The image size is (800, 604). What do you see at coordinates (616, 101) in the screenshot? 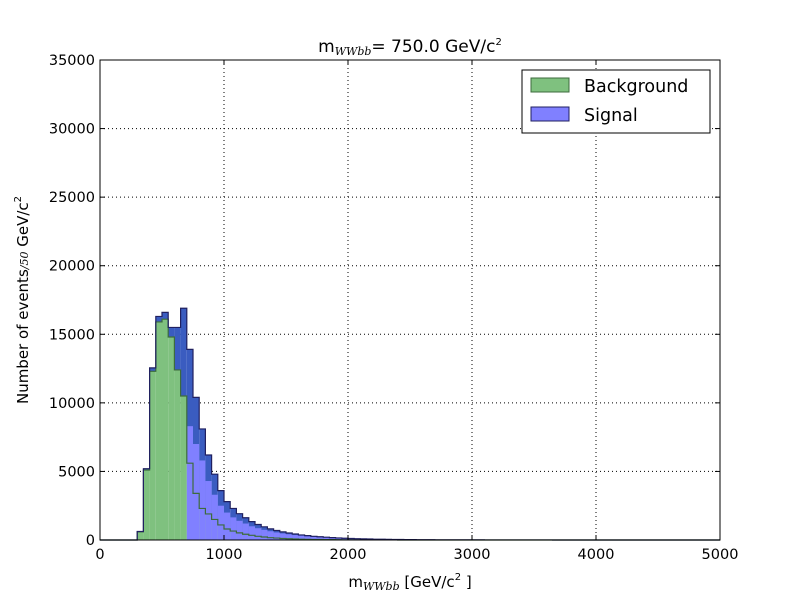
I see `legend: Background Signal` at bounding box center [616, 101].